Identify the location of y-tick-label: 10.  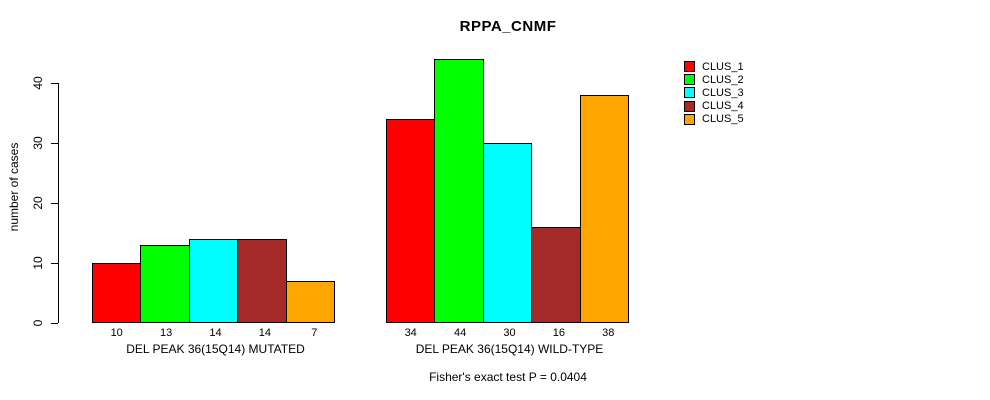
(38, 263).